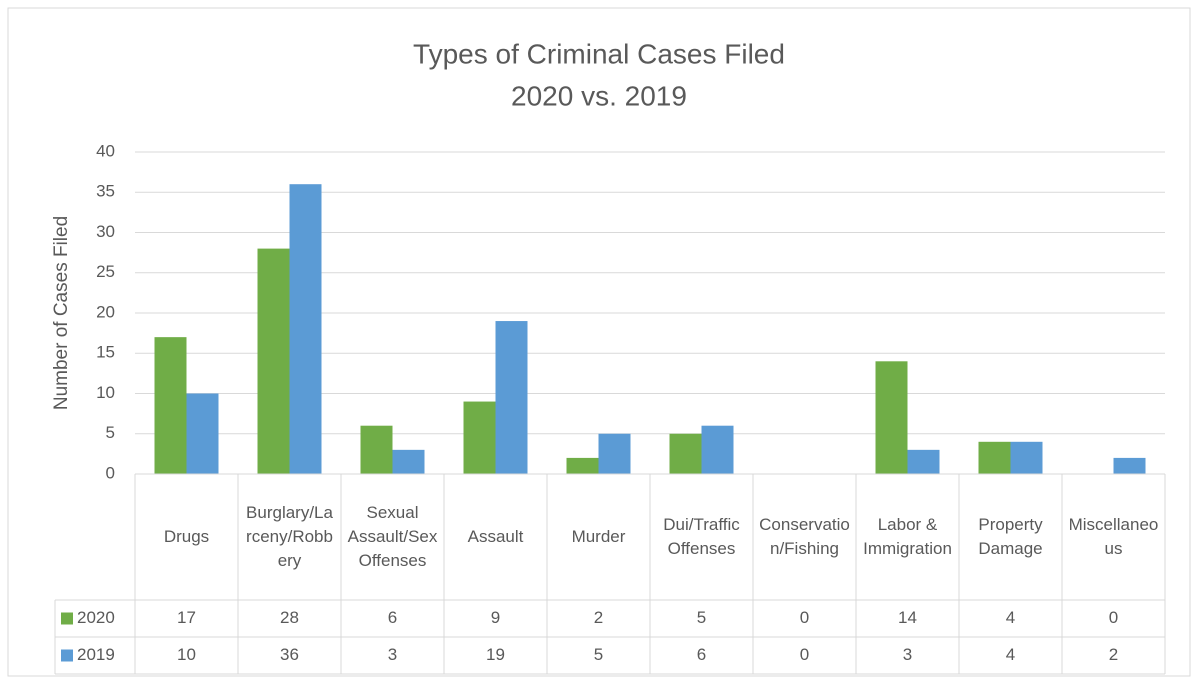 The image size is (1199, 684). I want to click on y-tick-label: 25, so click(105, 271).